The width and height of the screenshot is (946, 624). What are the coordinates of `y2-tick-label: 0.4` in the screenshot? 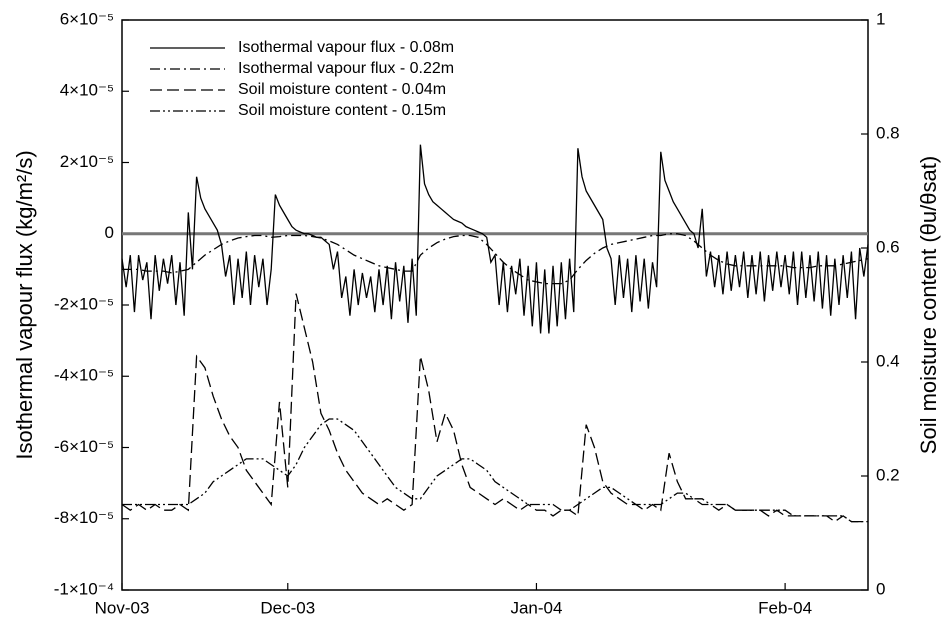 It's located at (888, 360).